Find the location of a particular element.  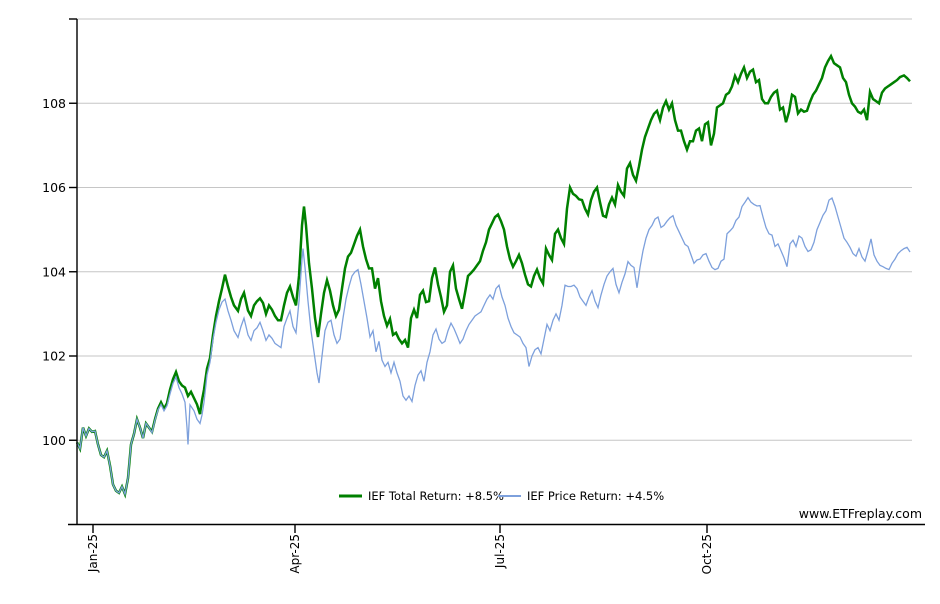

y-tick-label-108: 108 is located at coordinates (54, 103).